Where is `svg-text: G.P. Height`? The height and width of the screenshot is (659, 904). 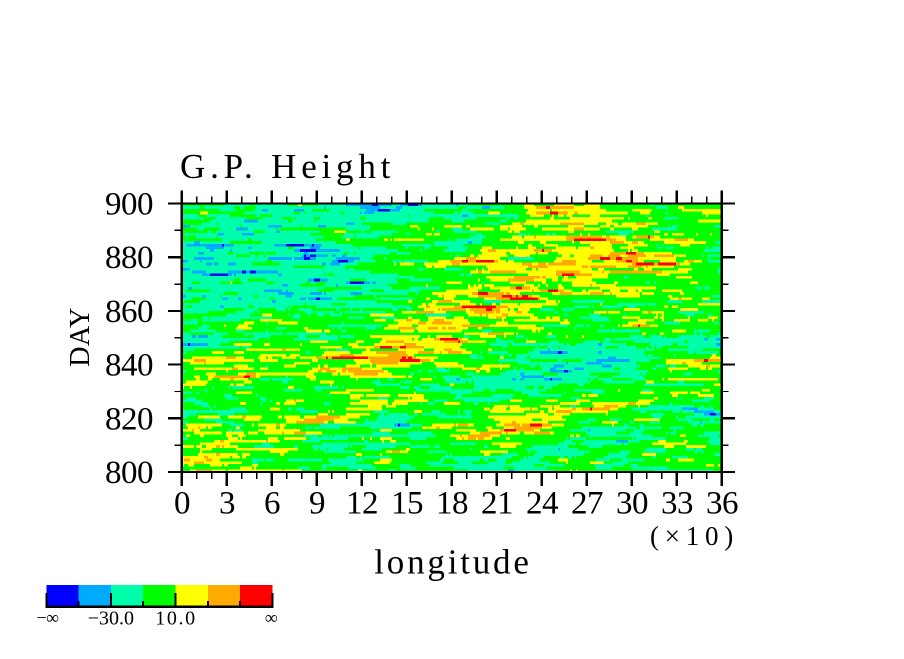 svg-text: G.P. Height is located at coordinates (287, 166).